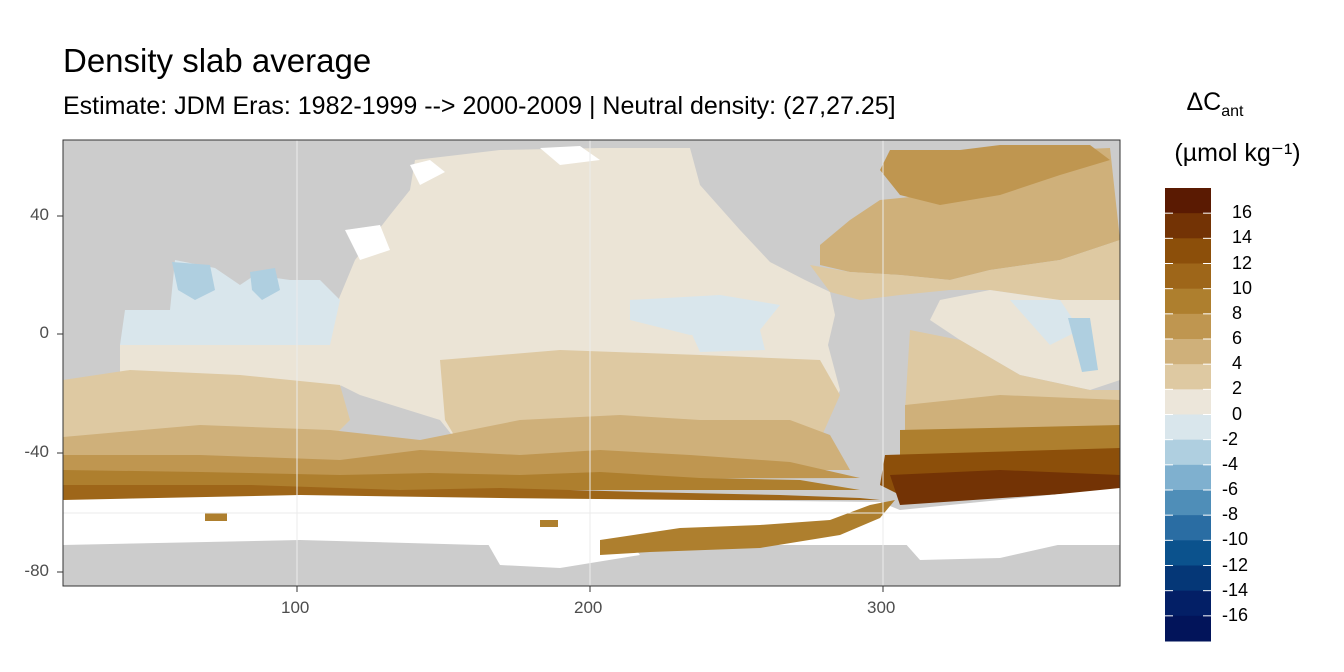 The width and height of the screenshot is (1344, 672). I want to click on legend-label: -16, so click(1235, 614).